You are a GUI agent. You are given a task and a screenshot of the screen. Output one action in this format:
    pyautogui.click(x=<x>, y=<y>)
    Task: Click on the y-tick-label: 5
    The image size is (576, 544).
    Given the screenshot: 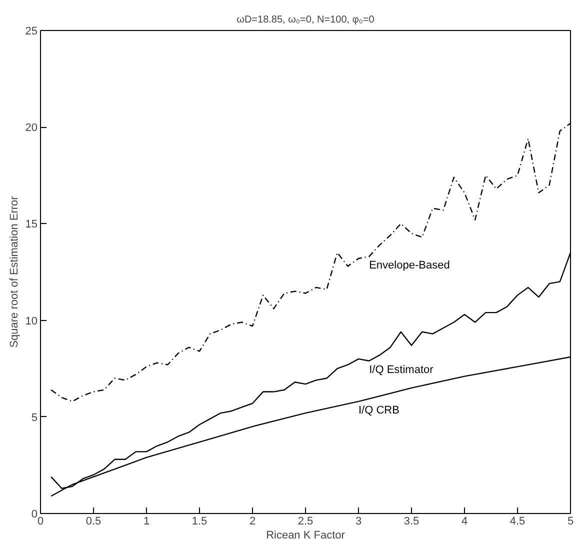 What is the action you would take?
    pyautogui.click(x=34, y=418)
    